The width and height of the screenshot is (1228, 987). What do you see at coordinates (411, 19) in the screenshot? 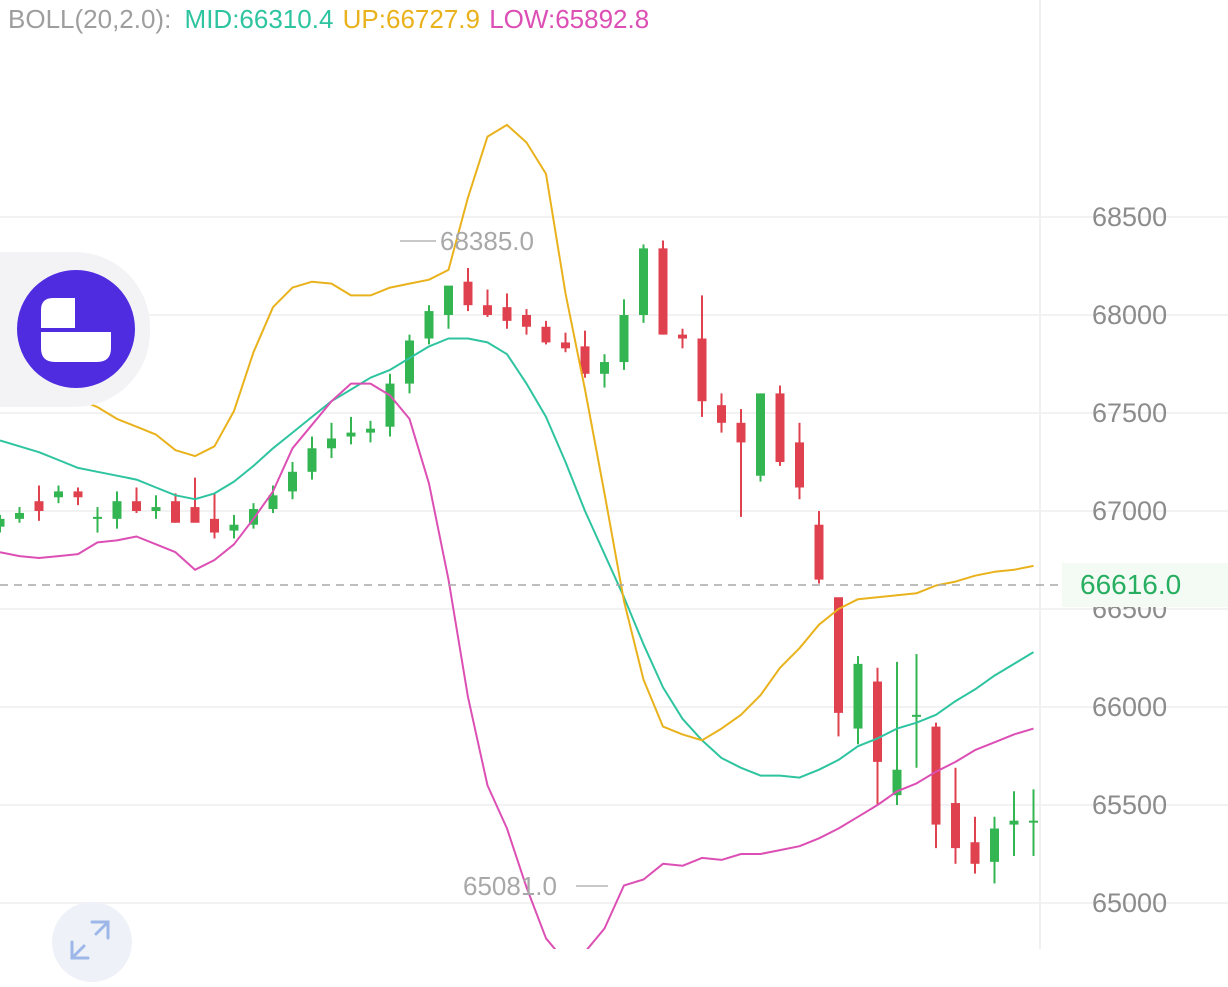
I see `legend-up: UP:66727.9` at bounding box center [411, 19].